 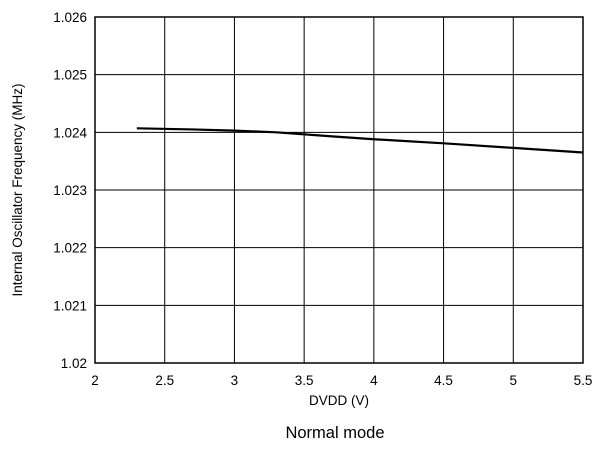 What do you see at coordinates (70, 132) in the screenshot?
I see `y-tick-label: 1.024` at bounding box center [70, 132].